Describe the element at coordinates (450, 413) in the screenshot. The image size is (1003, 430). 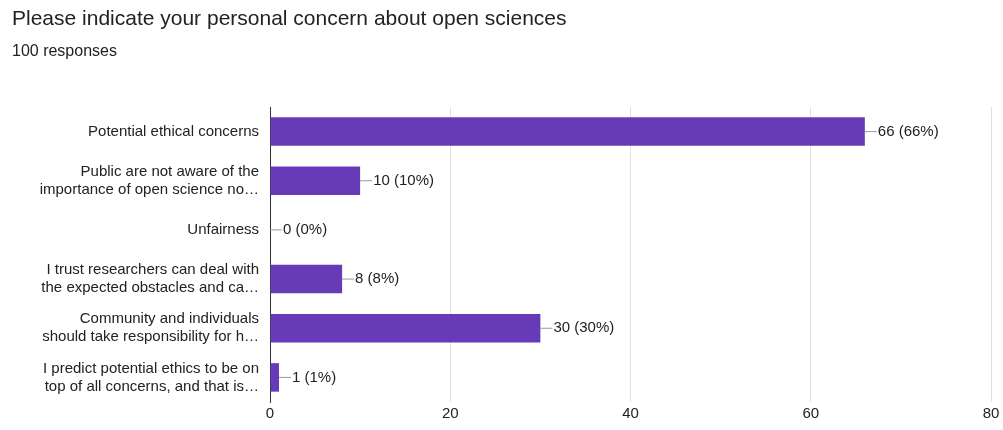
I see `x-tick-label: 20` at that location.